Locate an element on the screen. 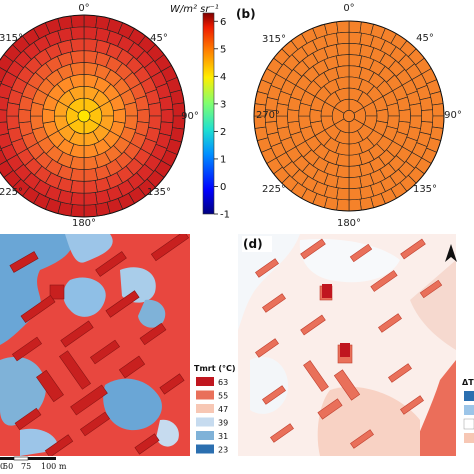 Image resolution: width=474 pixels, height=474 pixels. angle-label-b-135: 135° is located at coordinates (425, 189).